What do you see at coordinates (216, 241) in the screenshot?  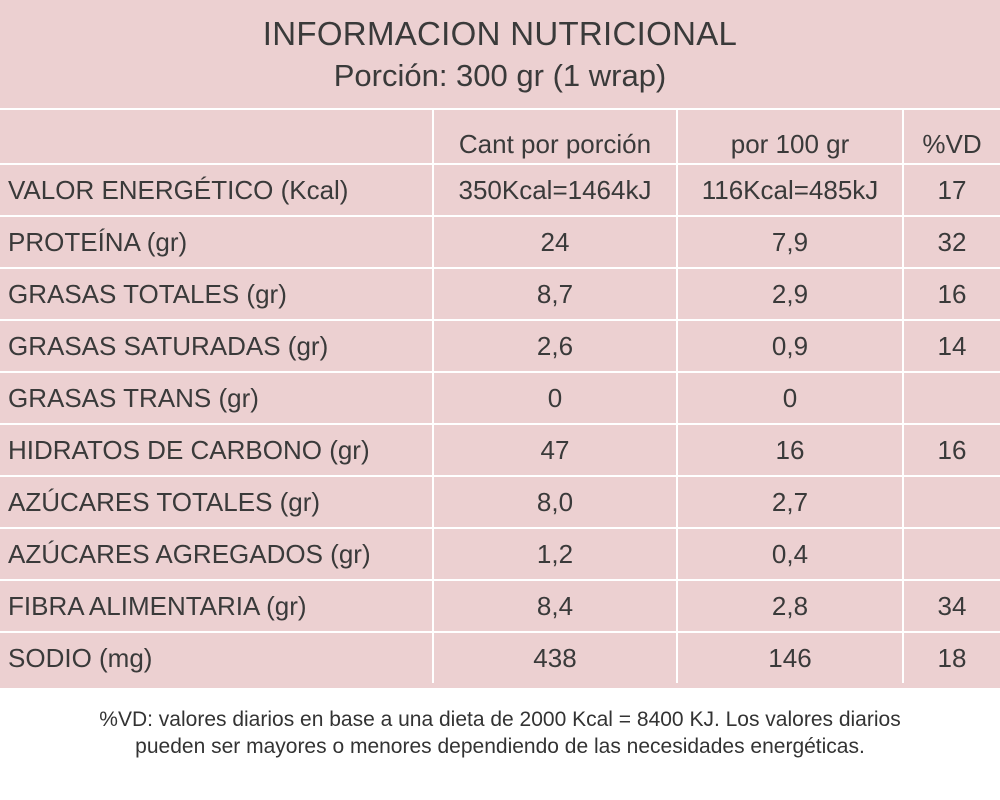 I see `row-label: PROTEÍNA (gr)` at bounding box center [216, 241].